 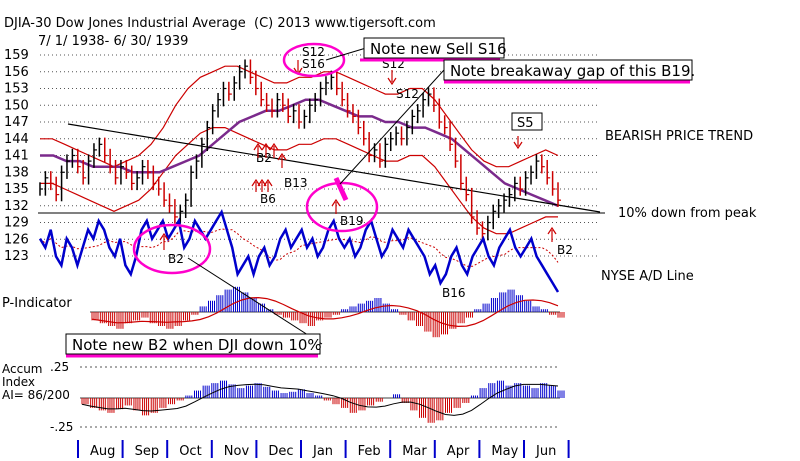 I want to click on y-tick-label: 126, so click(x=16, y=239).